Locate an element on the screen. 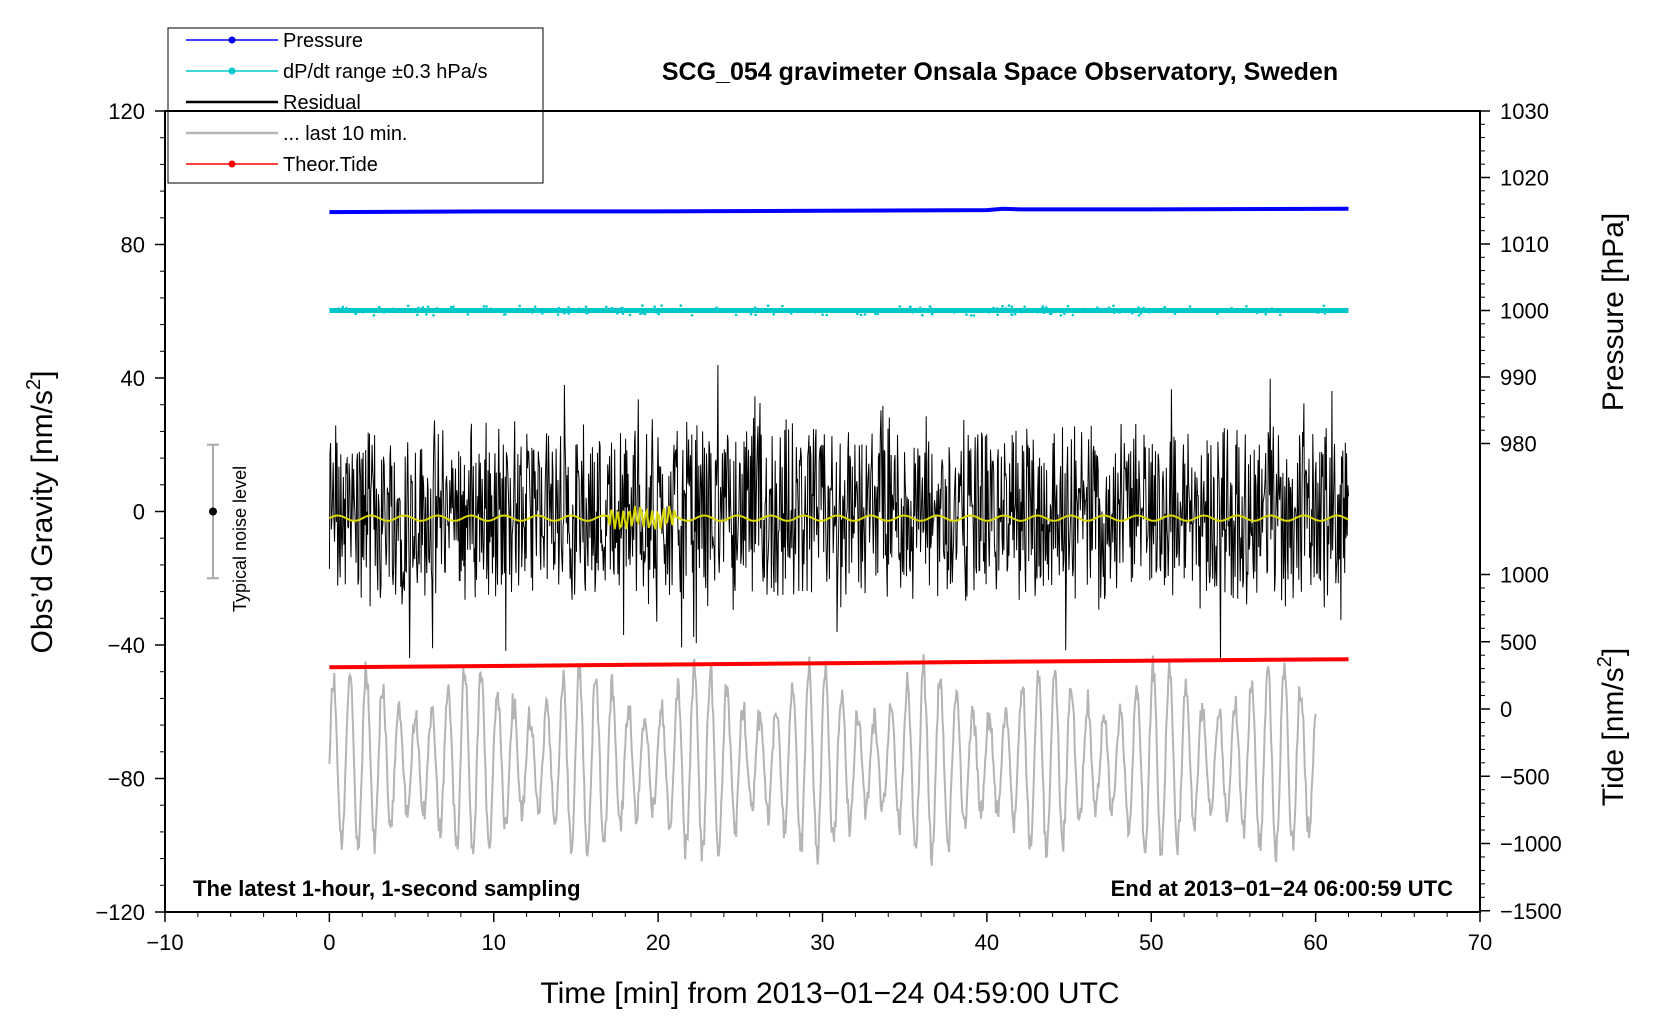 Image resolution: width=1660 pixels, height=1020 pixels. y-left-tick-label: 80 is located at coordinates (133, 245).